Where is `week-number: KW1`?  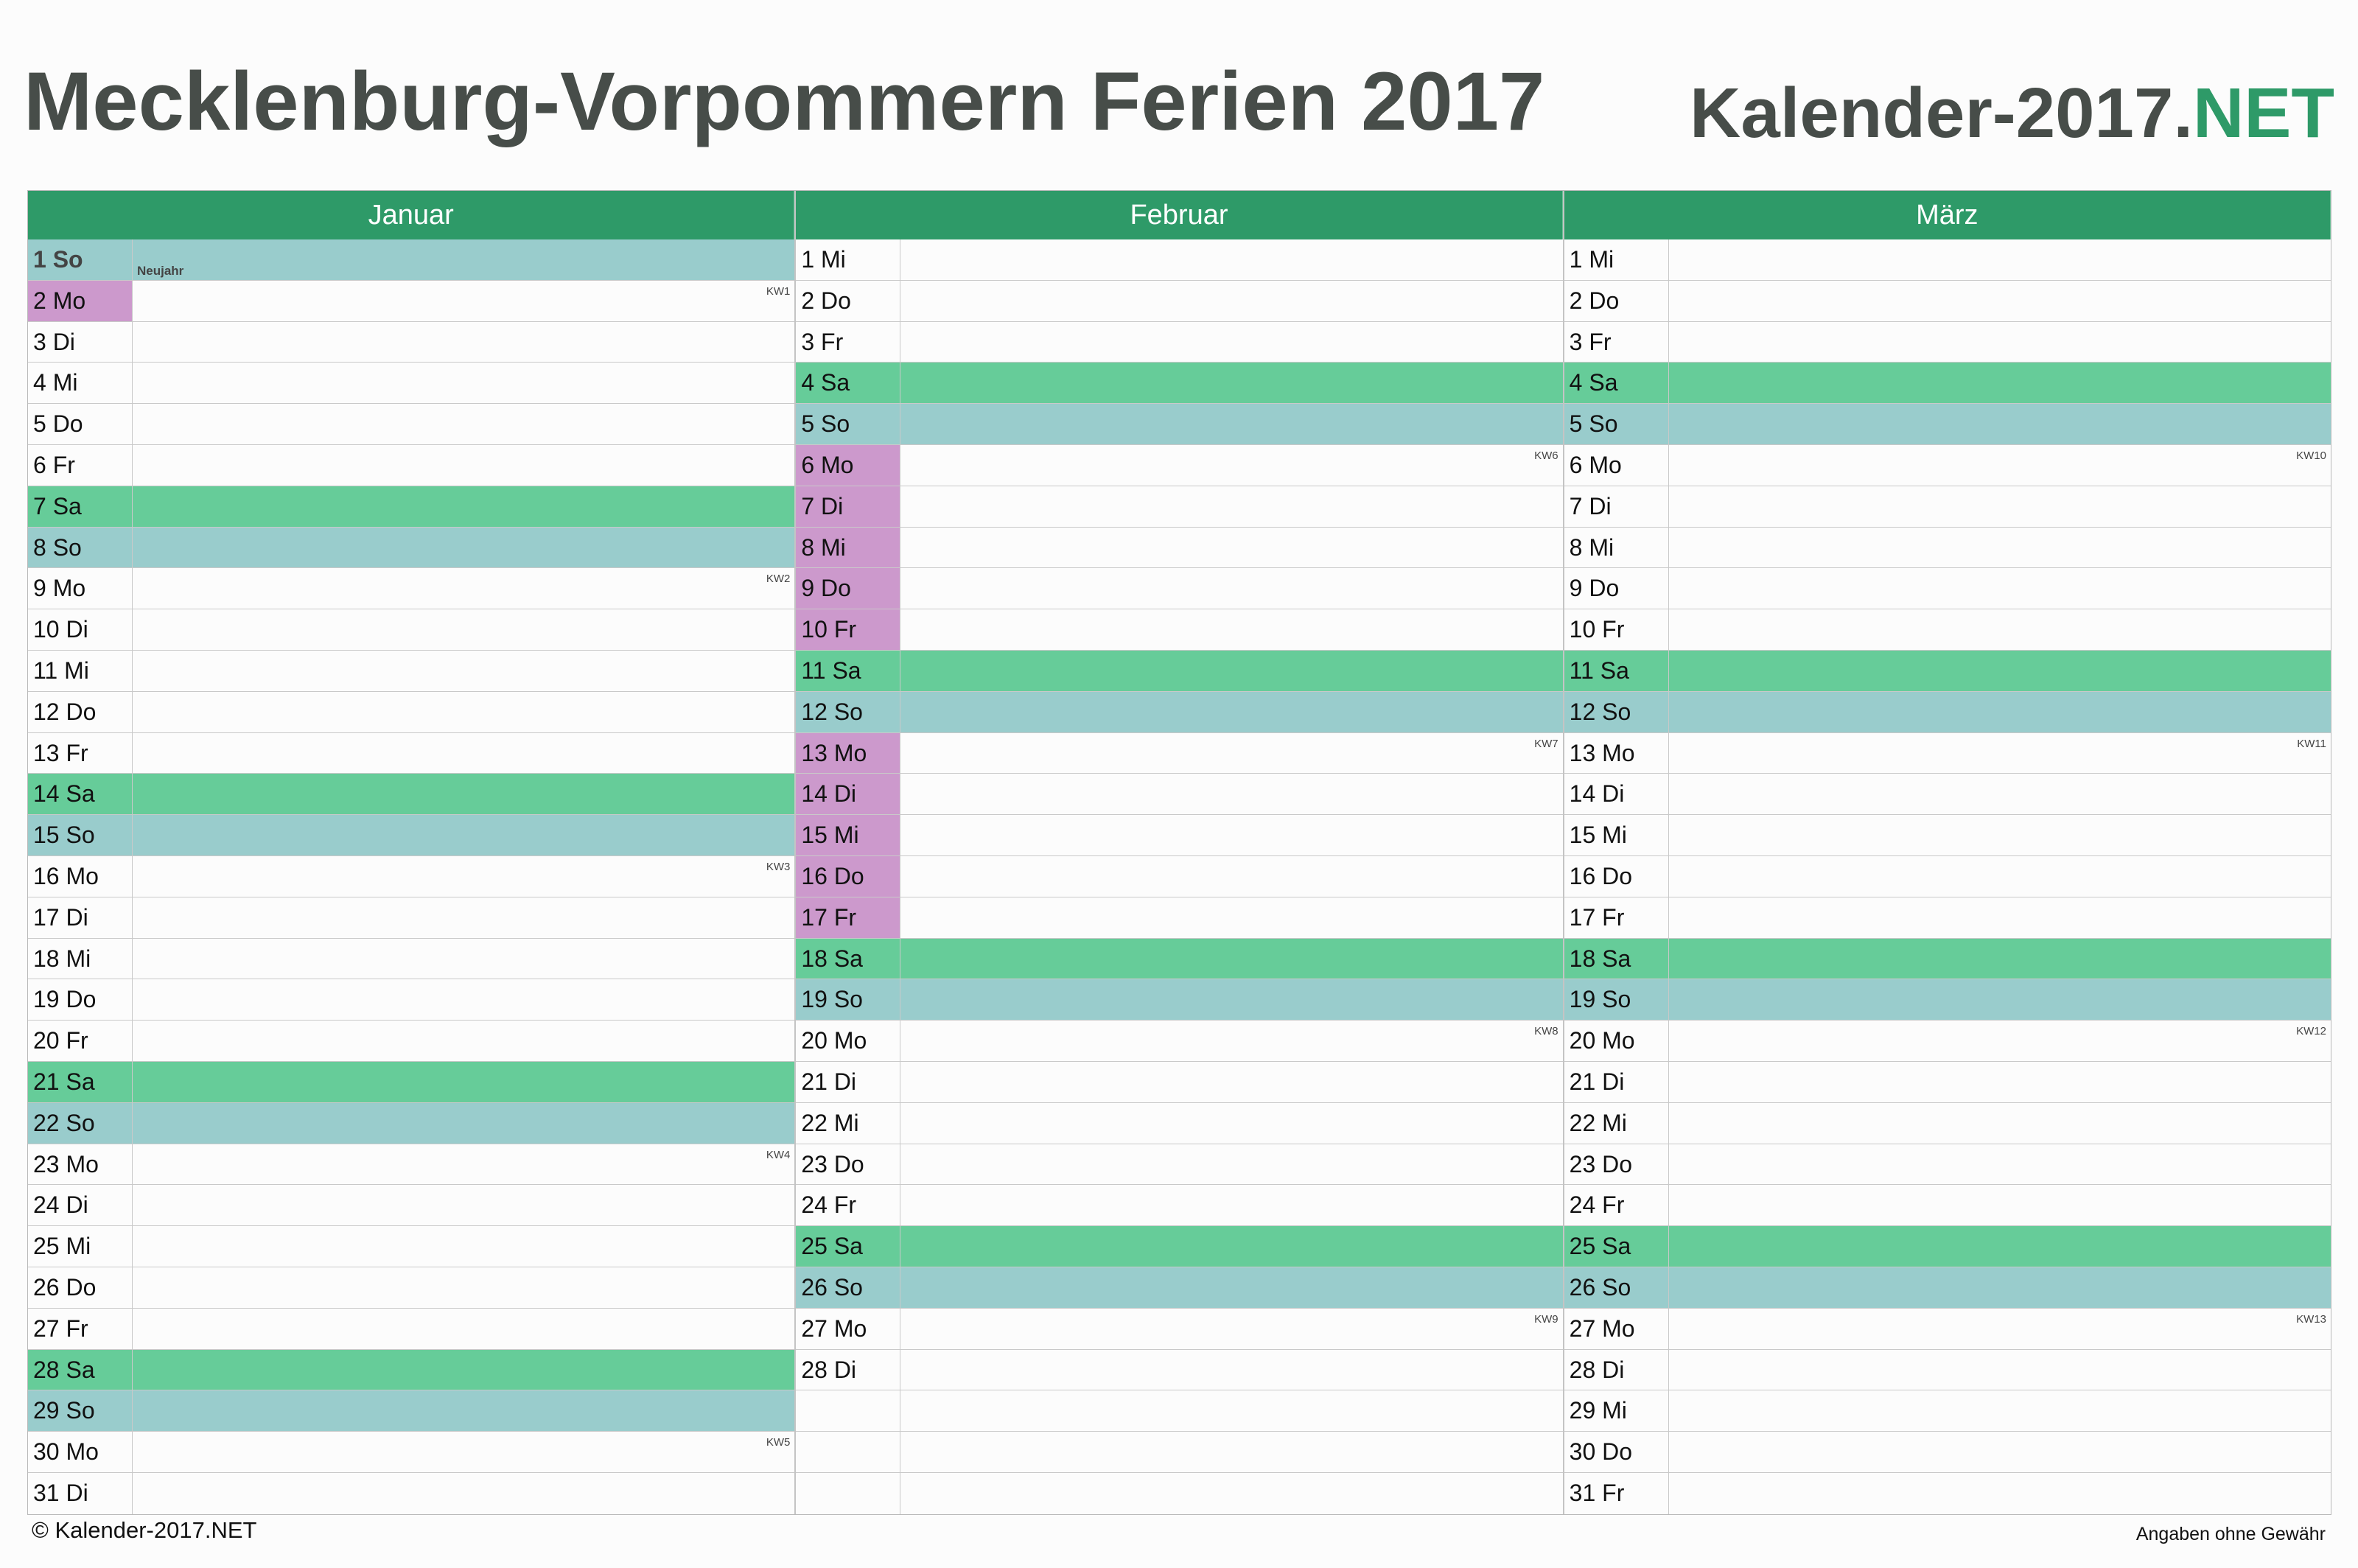
week-number: KW1 is located at coordinates (778, 291).